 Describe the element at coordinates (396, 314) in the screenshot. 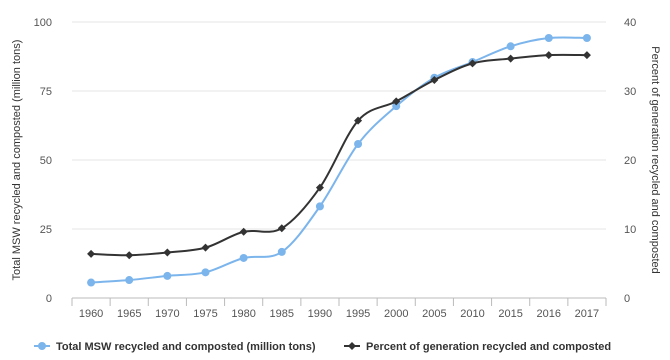

I see `x-tick-label: 2000` at that location.